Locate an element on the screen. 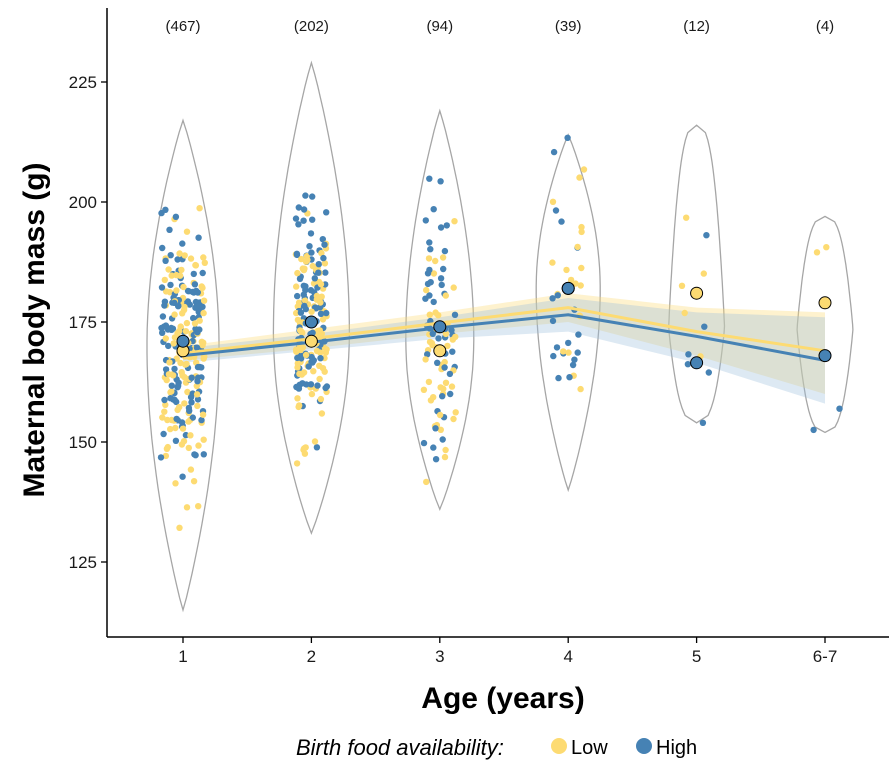  legend-label-low: Low is located at coordinates (589, 748).